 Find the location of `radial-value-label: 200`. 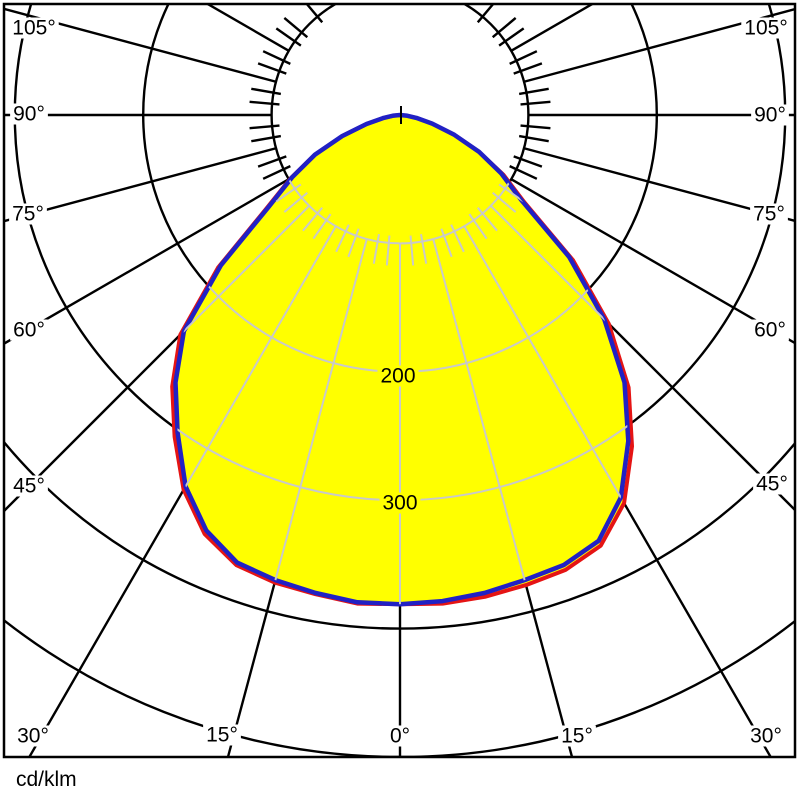

radial-value-label: 200 is located at coordinates (397, 376).